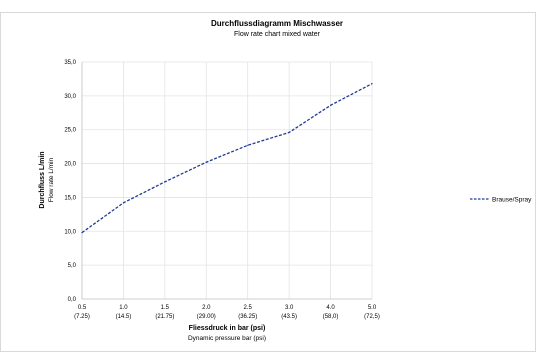 The width and height of the screenshot is (536, 357). I want to click on y-tick-label: 30,0, so click(70, 97).